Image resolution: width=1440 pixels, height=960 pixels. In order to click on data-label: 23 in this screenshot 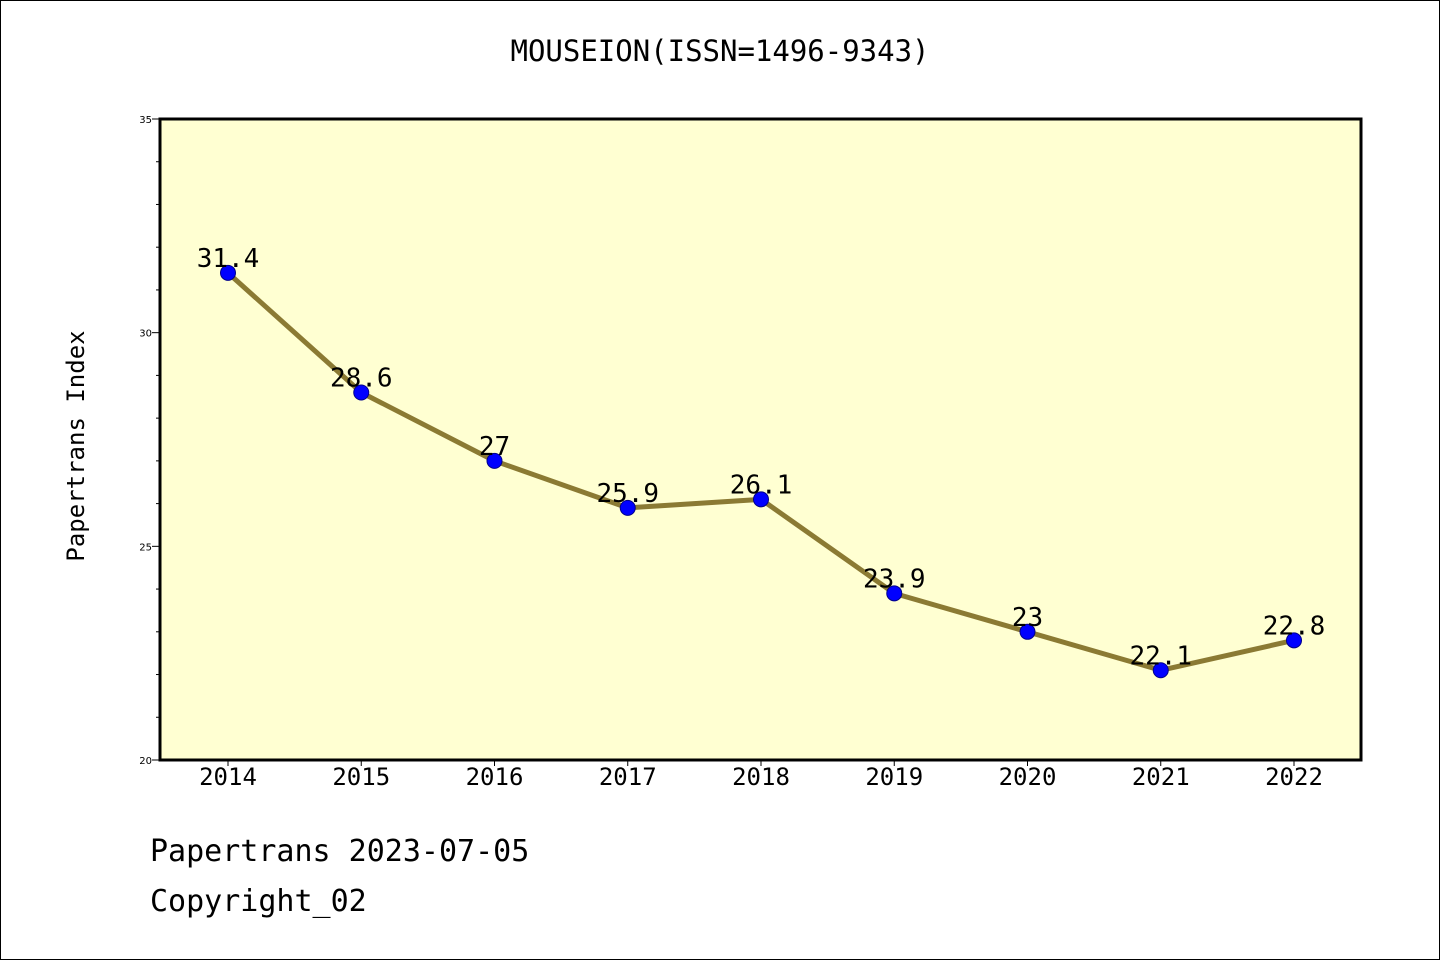, I will do `click(1027, 618)`.